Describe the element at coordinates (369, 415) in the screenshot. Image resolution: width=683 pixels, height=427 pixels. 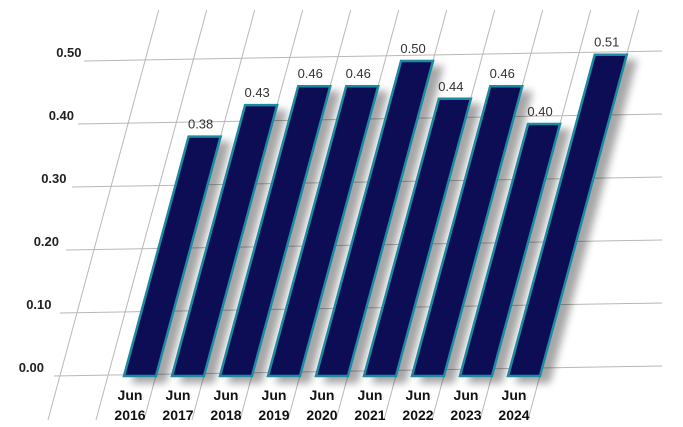
I see `x-tick-label-year: 2021` at that location.